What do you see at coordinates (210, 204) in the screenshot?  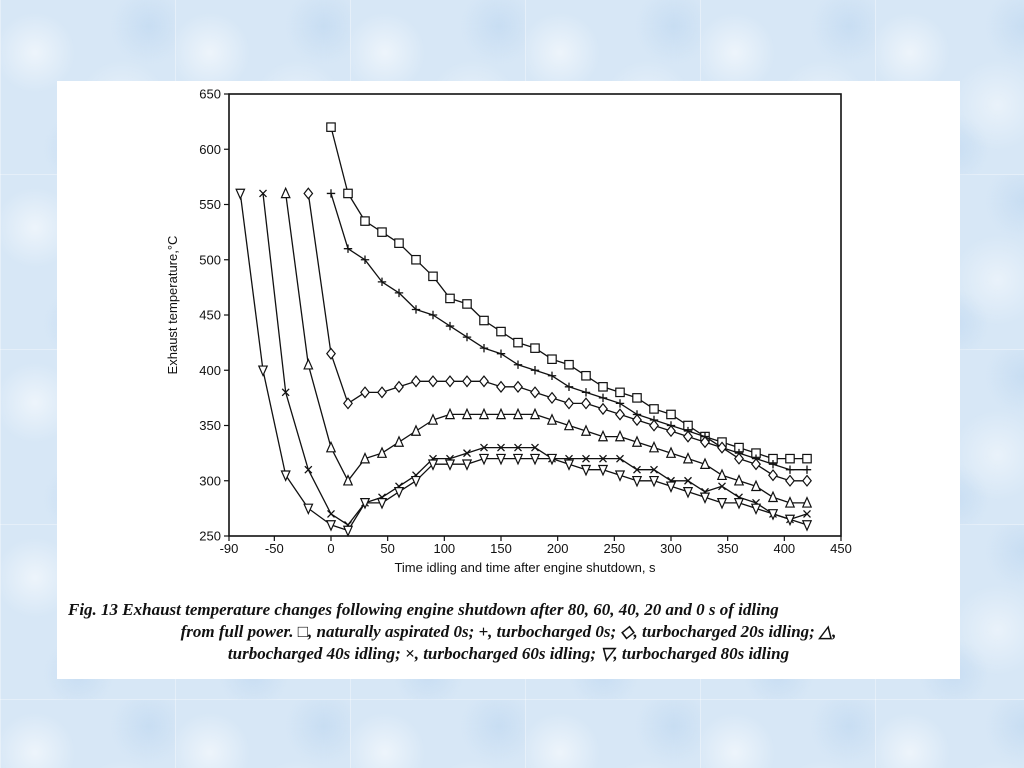 I see `y-tick-label: 550` at bounding box center [210, 204].